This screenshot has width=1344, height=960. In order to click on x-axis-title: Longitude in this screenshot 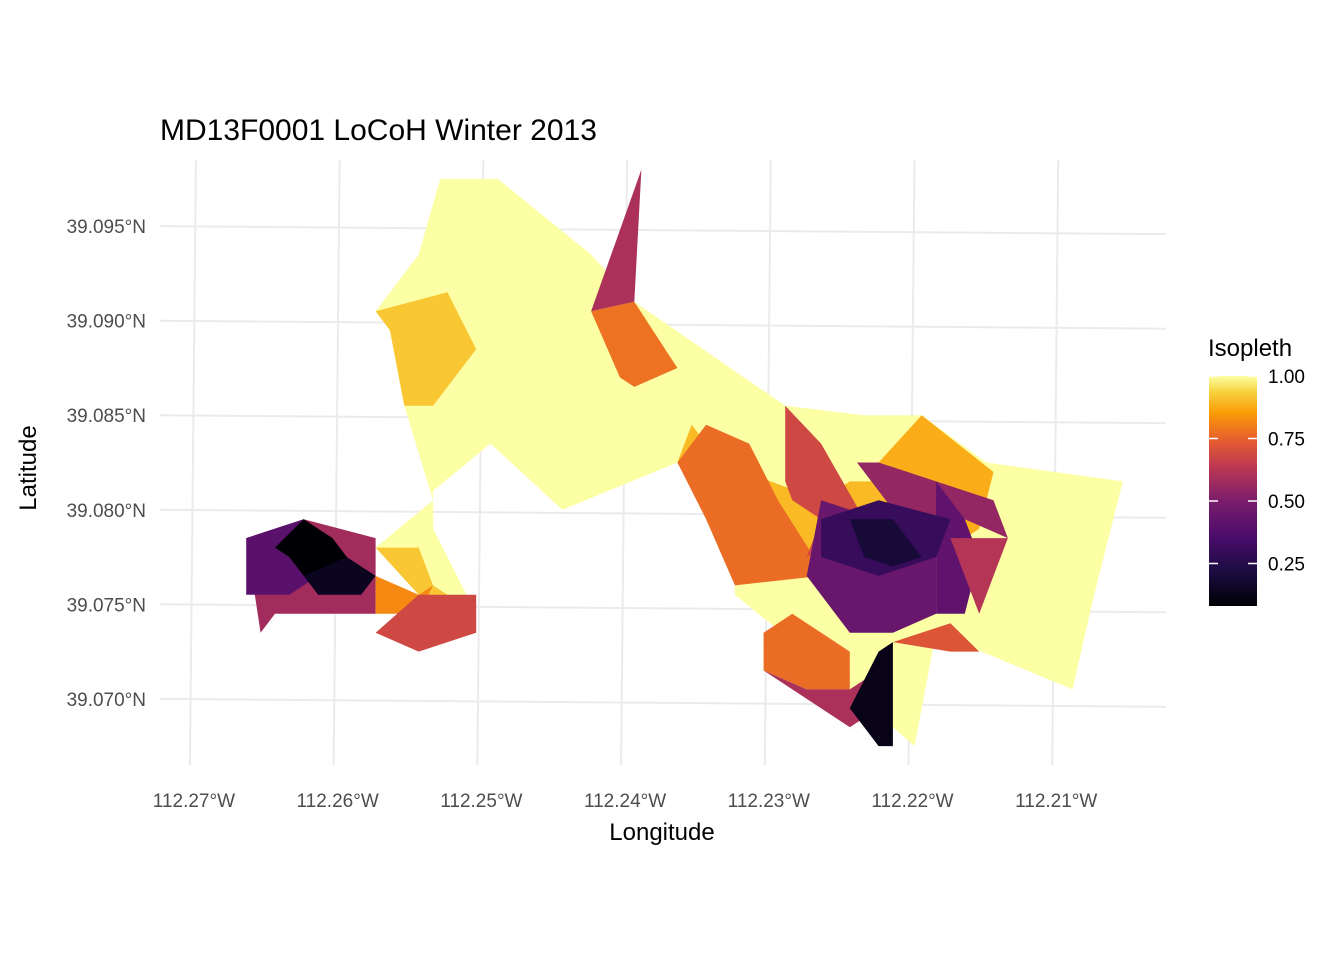, I will do `click(661, 832)`.